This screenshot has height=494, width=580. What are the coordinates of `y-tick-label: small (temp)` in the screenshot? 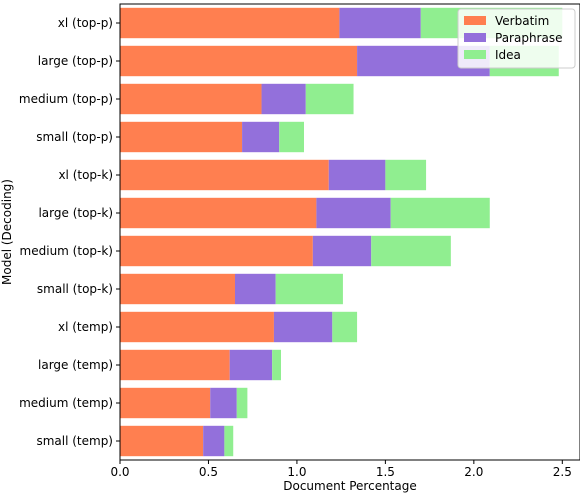 It's located at (74, 441).